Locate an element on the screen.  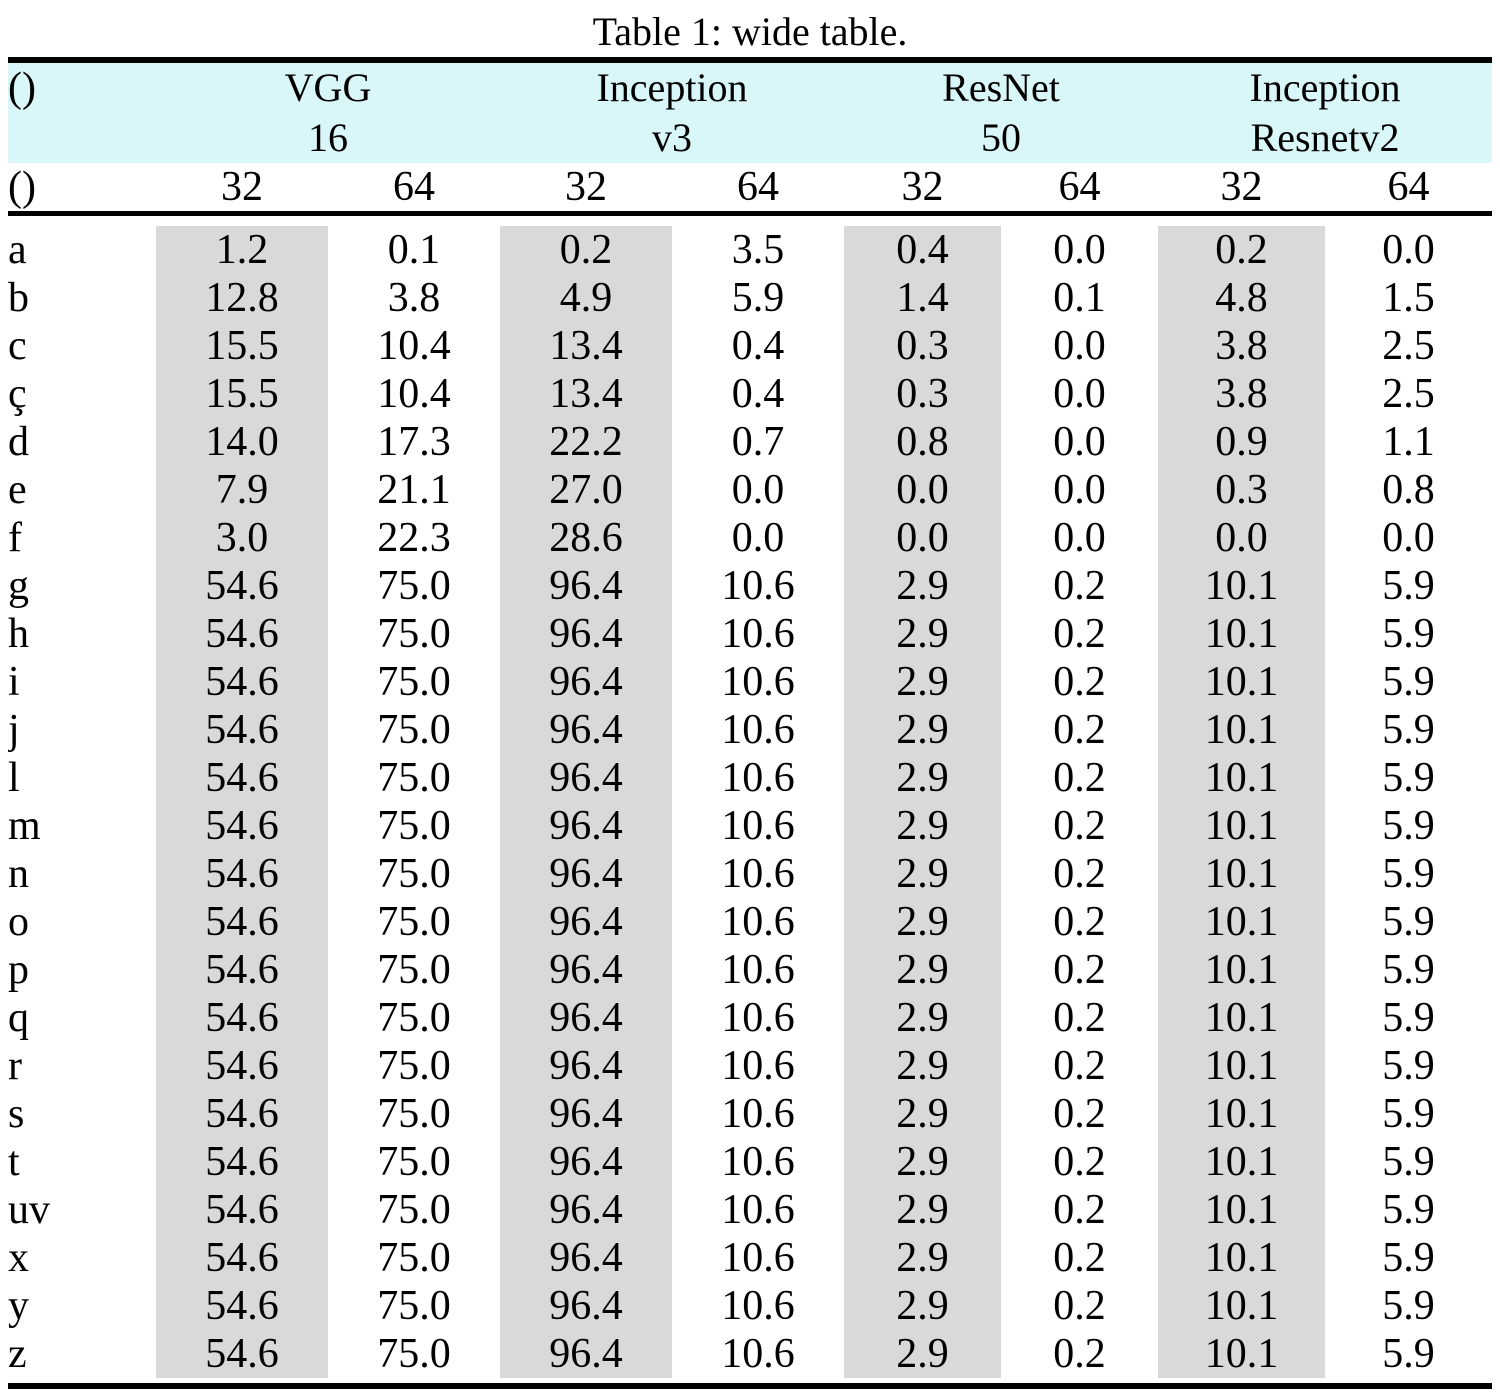
spacer-row is located at coordinates (750, 1382).